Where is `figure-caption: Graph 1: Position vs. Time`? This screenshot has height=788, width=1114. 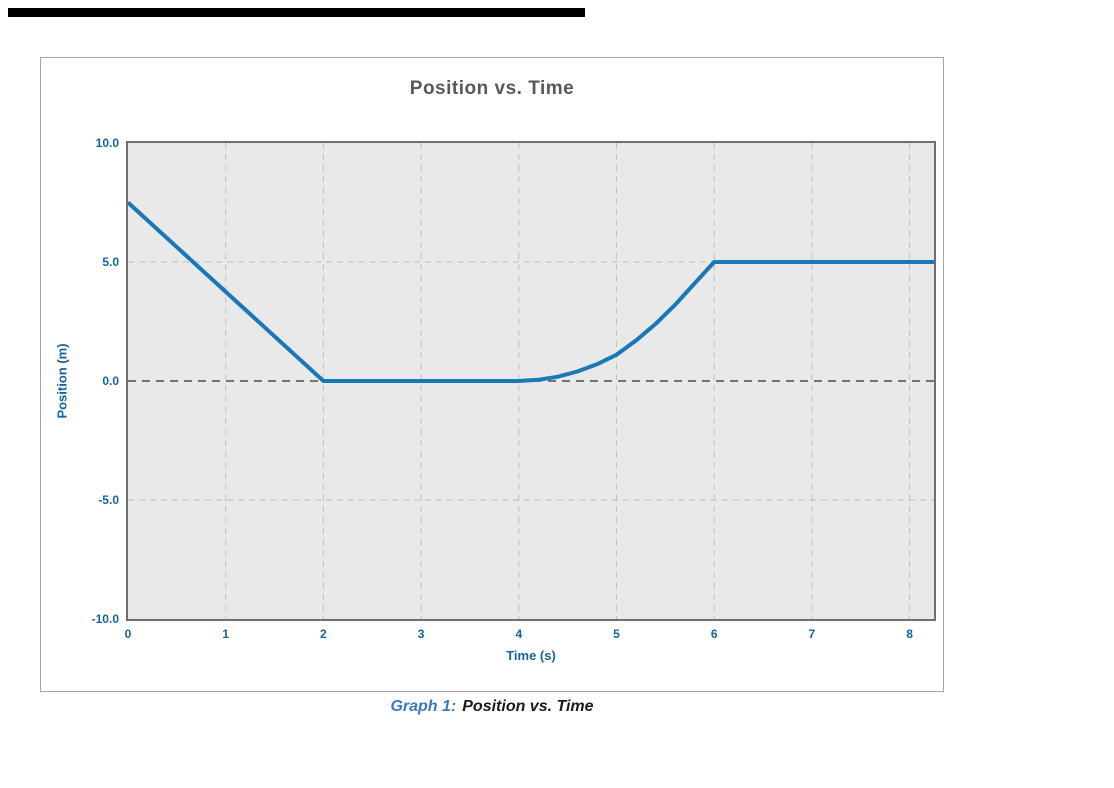
figure-caption: Graph 1: Position vs. Time is located at coordinates (492, 707).